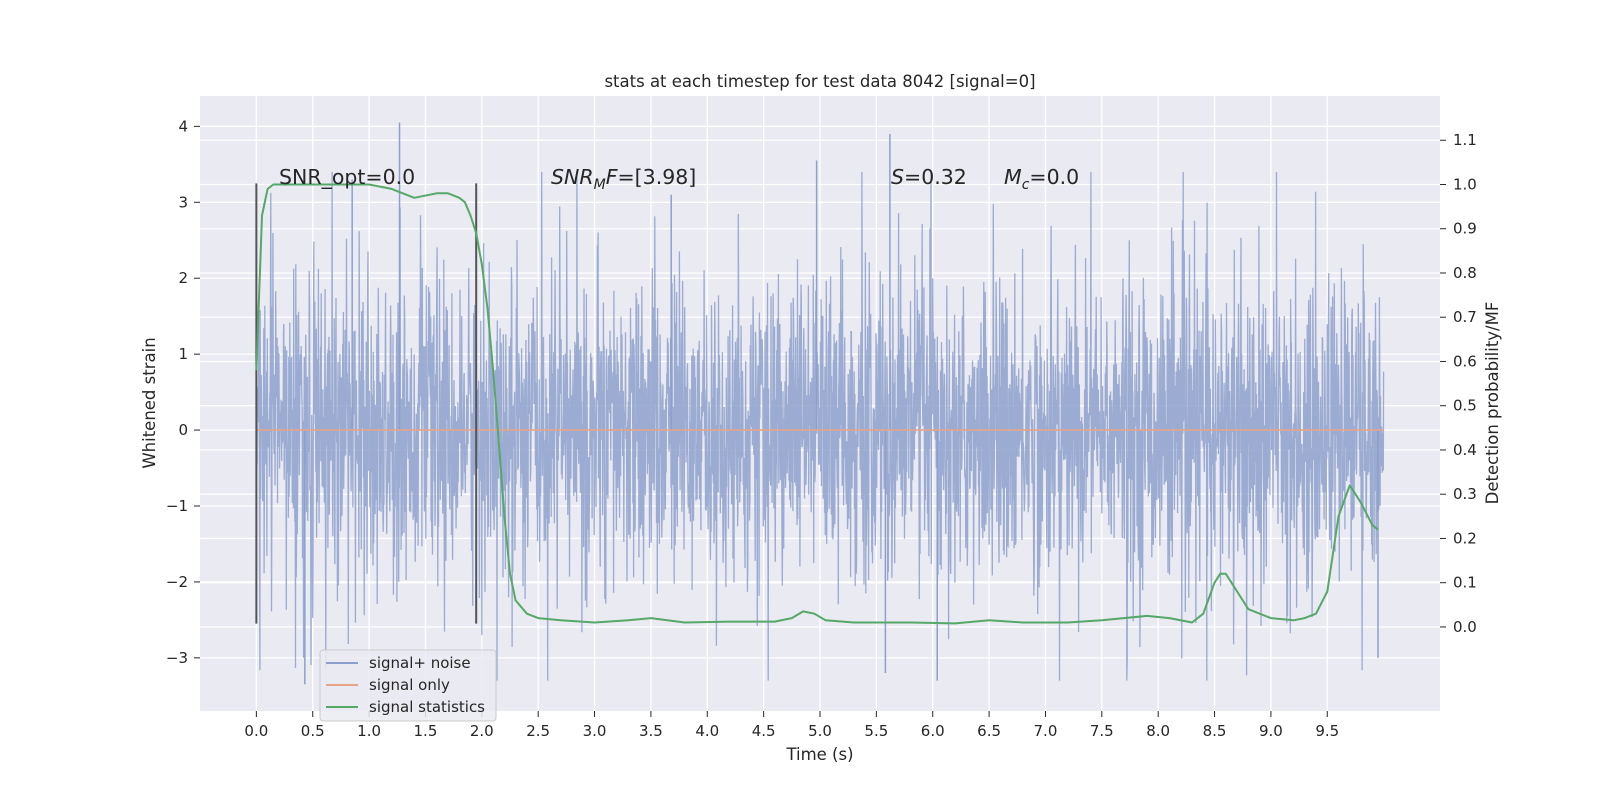  Describe the element at coordinates (1046, 731) in the screenshot. I see `tick-label-x: 7.0` at that location.